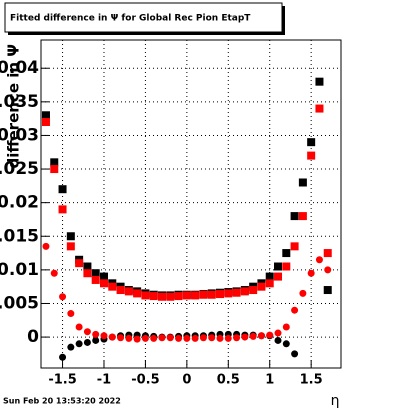  What do you see at coordinates (19, 303) in the screenshot?
I see `y-tick-label: 0.005` at bounding box center [19, 303].